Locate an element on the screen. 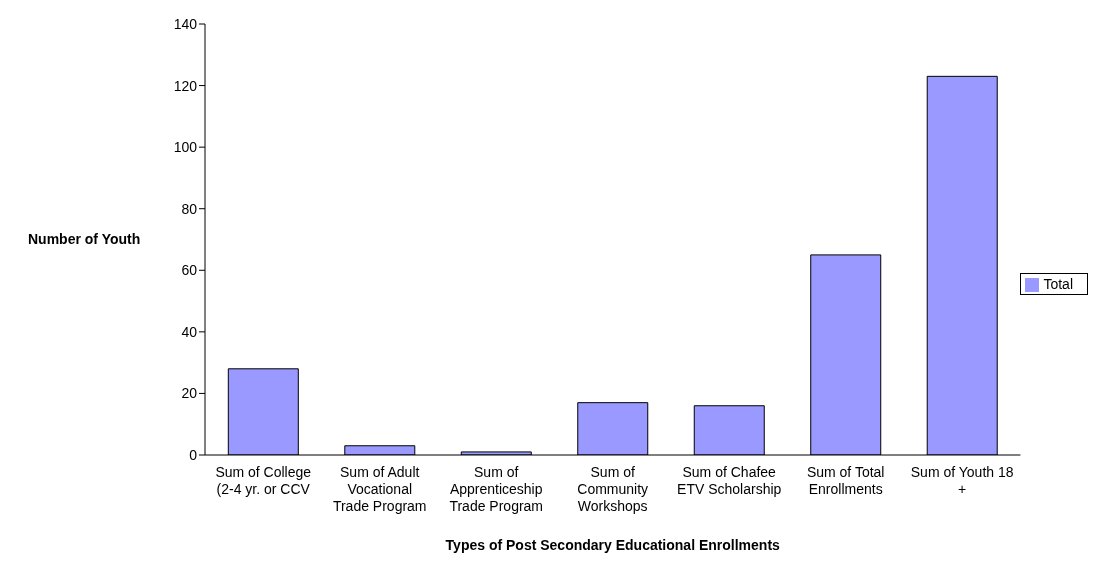 Image resolution: width=1109 pixels, height=569 pixels. y-axis-title: Number of Youth is located at coordinates (84, 239).